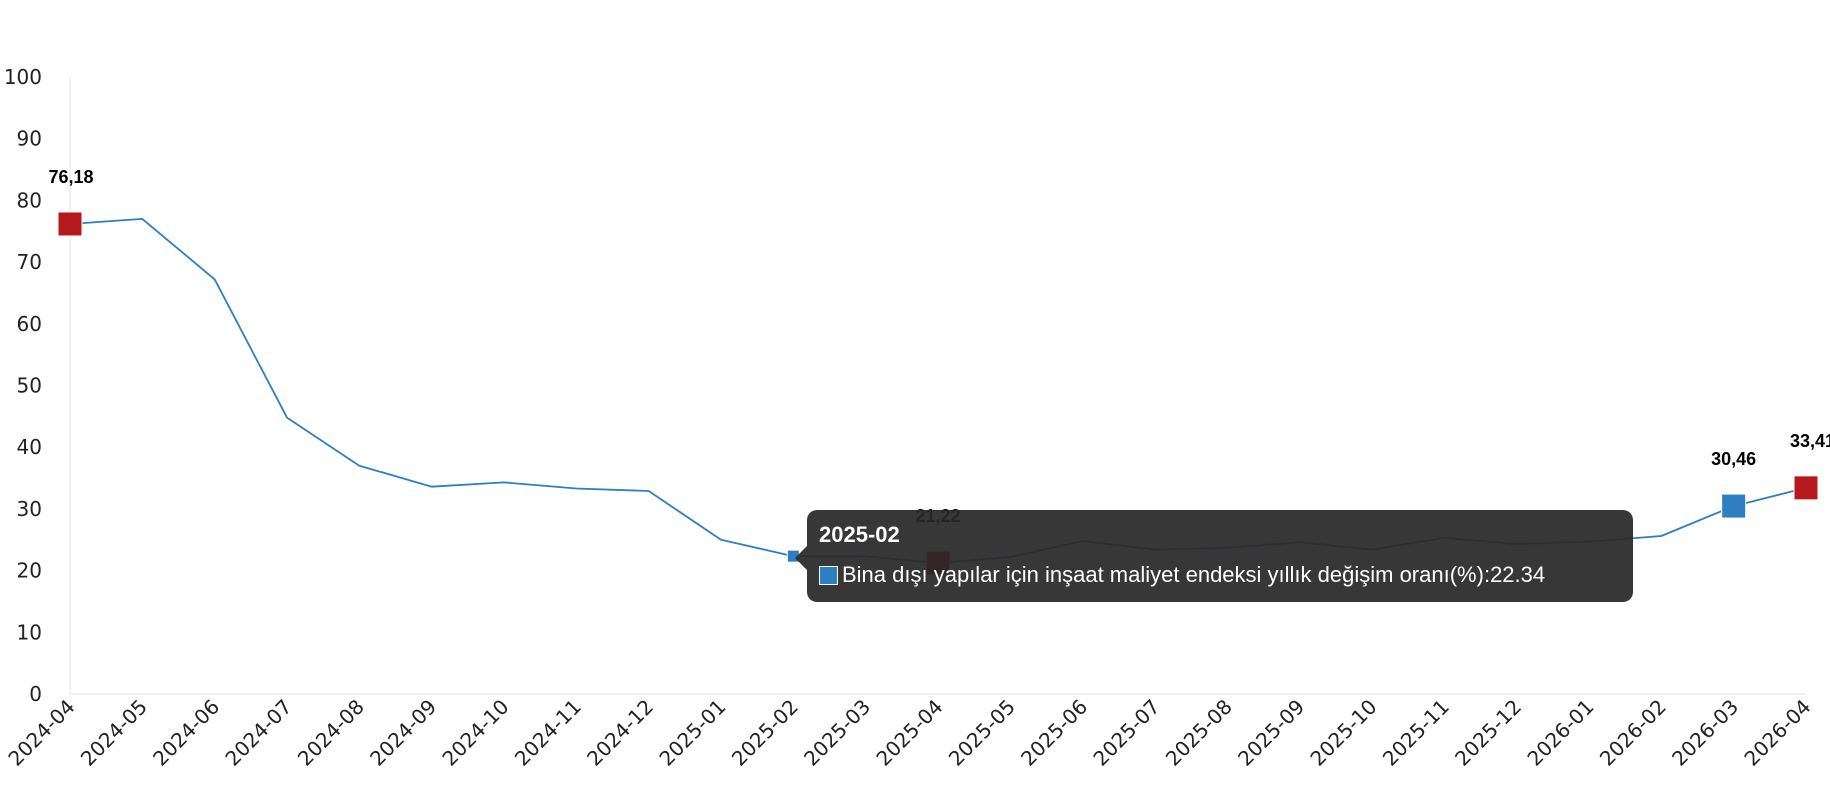 Image resolution: width=1830 pixels, height=800 pixels. I want to click on x-tick-label: 2026-03, so click(1705, 733).